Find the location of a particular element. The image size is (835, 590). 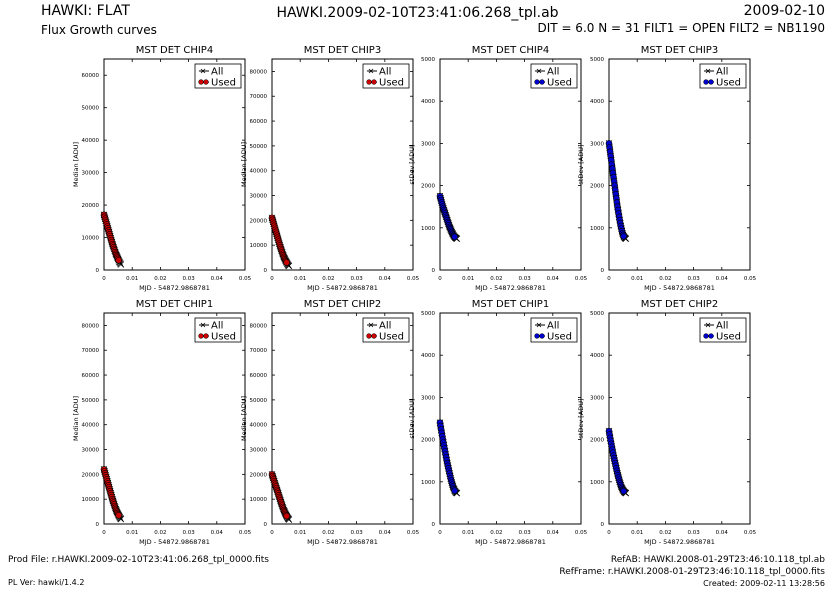

template-id: HAWKI.2009-02-10T23:41:06.268_tpl.ab is located at coordinates (417, 13).